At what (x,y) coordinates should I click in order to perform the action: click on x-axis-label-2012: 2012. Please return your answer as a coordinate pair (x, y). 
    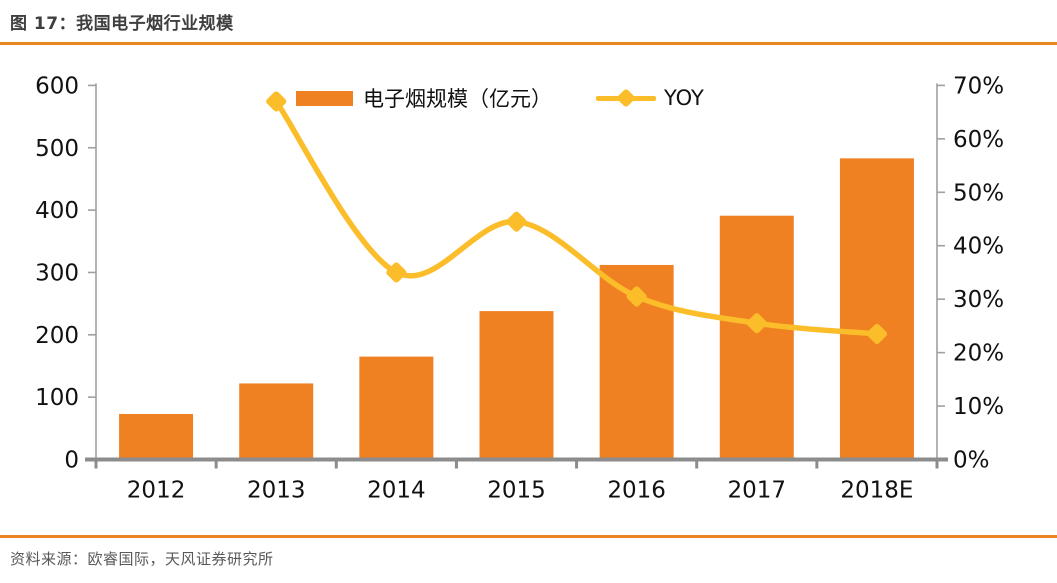
    Looking at the image, I should click on (156, 491).